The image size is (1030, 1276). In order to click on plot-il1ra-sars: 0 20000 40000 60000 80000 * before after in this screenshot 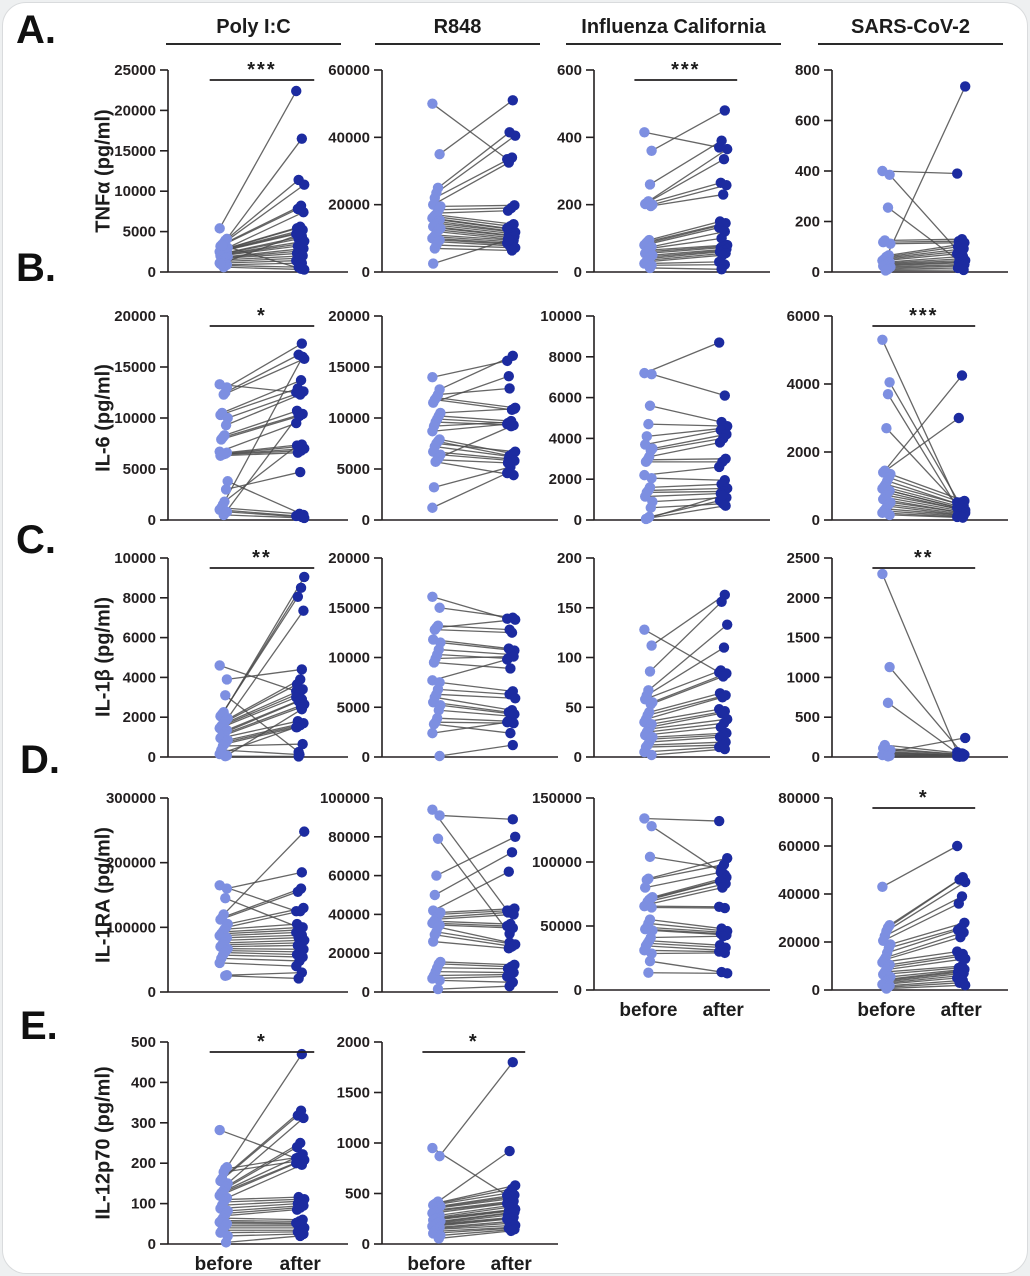, I will do `click(893, 904)`.